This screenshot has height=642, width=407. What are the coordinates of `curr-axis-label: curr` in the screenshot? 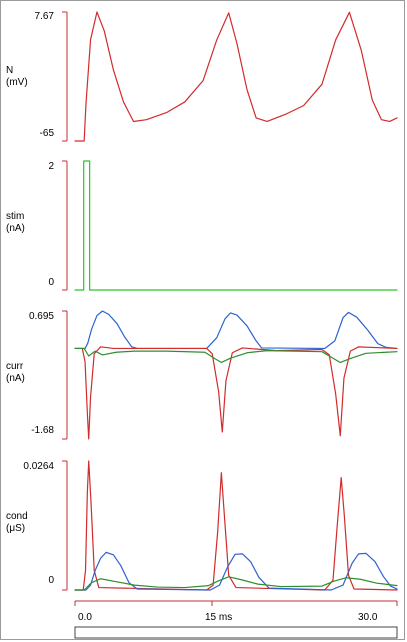 It's located at (15, 366).